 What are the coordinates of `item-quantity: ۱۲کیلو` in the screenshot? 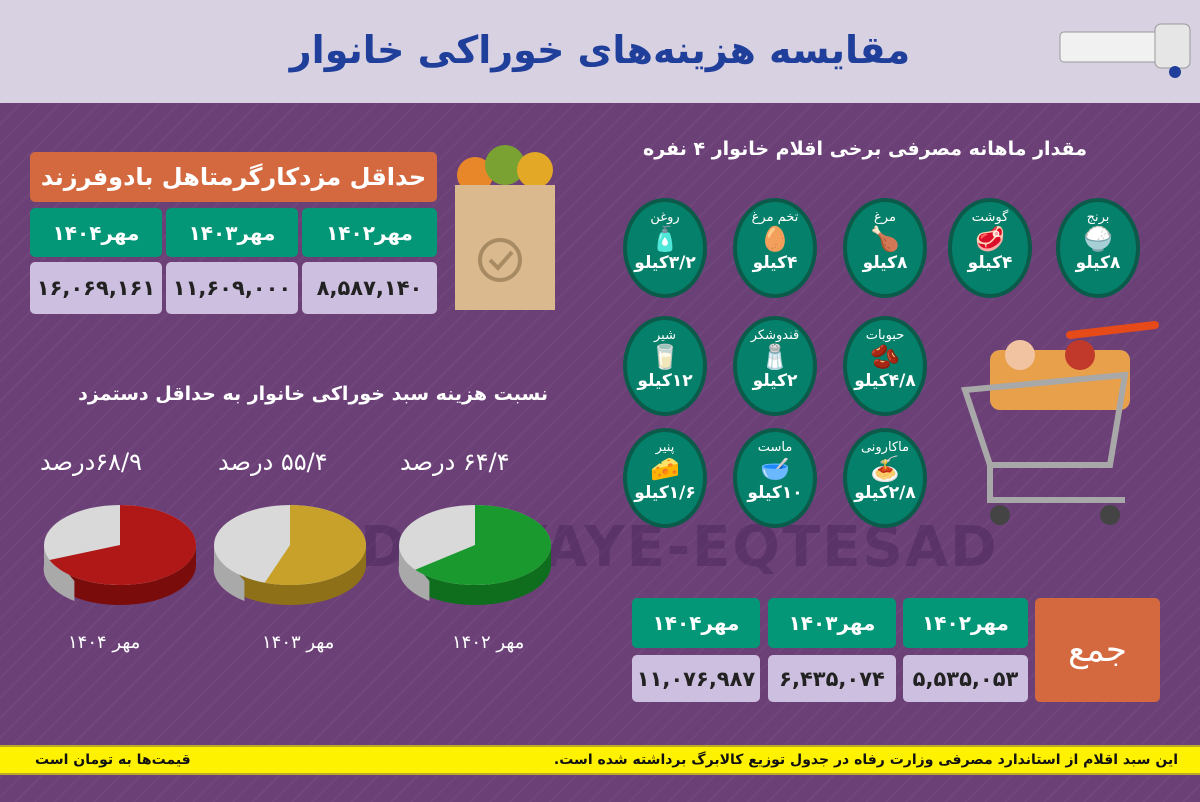 It's located at (665, 381).